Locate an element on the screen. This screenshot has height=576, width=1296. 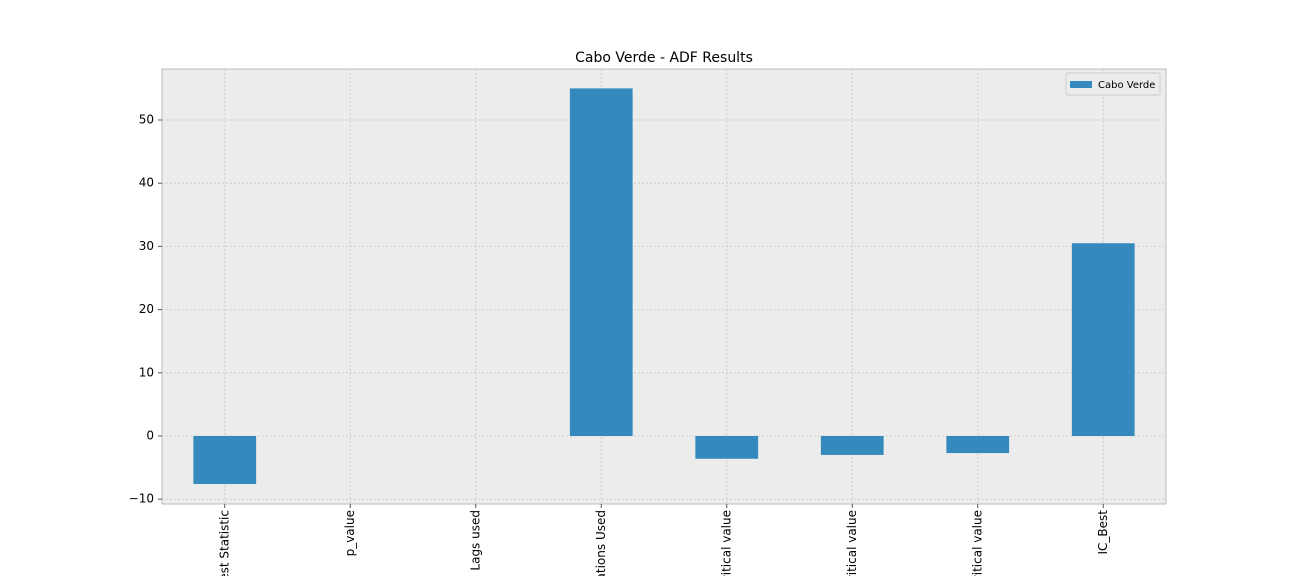
y-tick-label: 40 is located at coordinates (146, 183).